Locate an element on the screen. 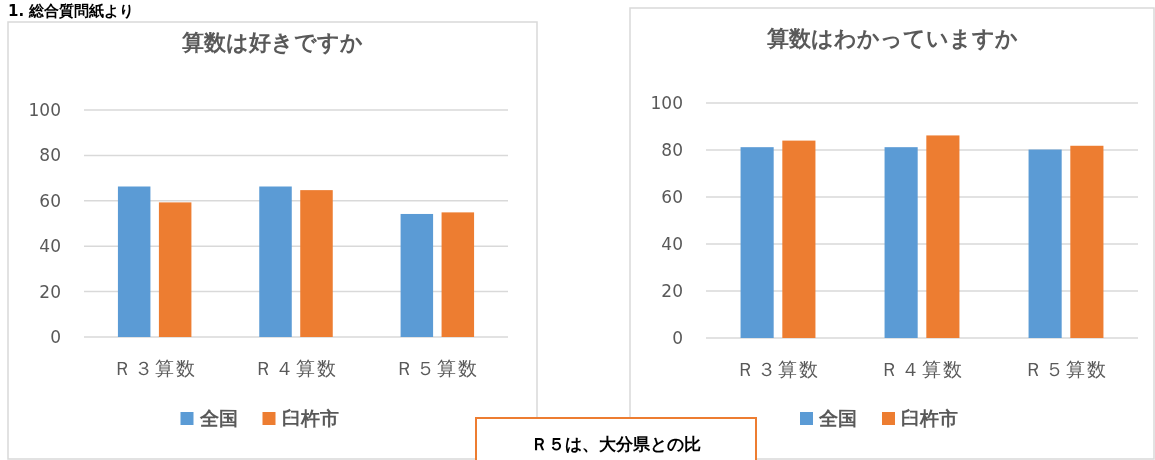 The width and height of the screenshot is (1155, 460). chart-title: 算数は好きですか is located at coordinates (272, 42).